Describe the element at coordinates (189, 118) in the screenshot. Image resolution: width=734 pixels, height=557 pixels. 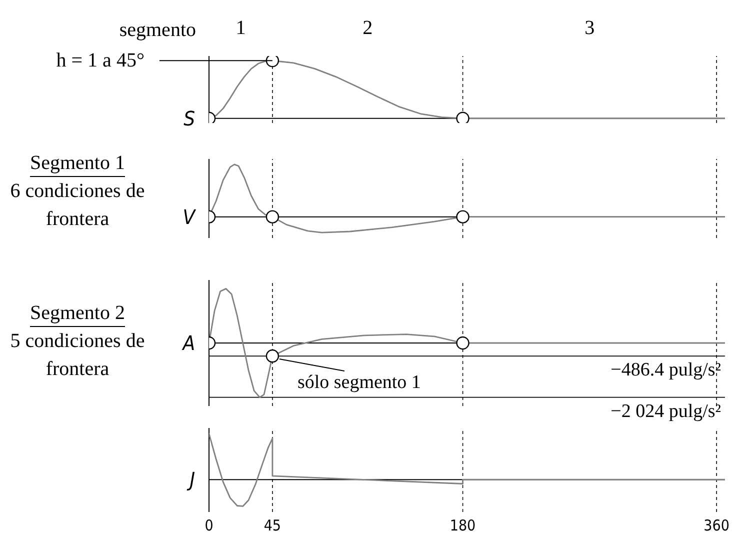
I see `y-axis-title: S` at that location.